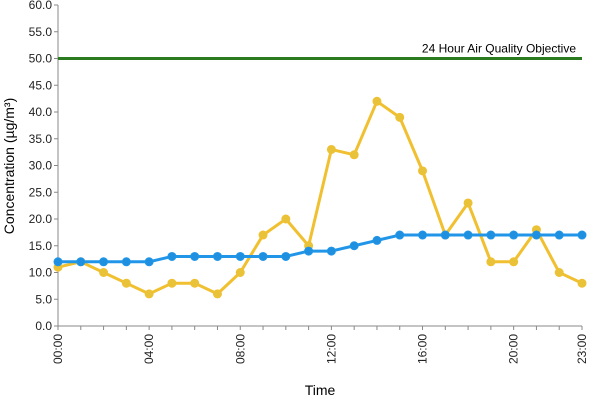 The image size is (600, 400). Describe the element at coordinates (41, 166) in the screenshot. I see `y-tick-label: 30.0` at that location.